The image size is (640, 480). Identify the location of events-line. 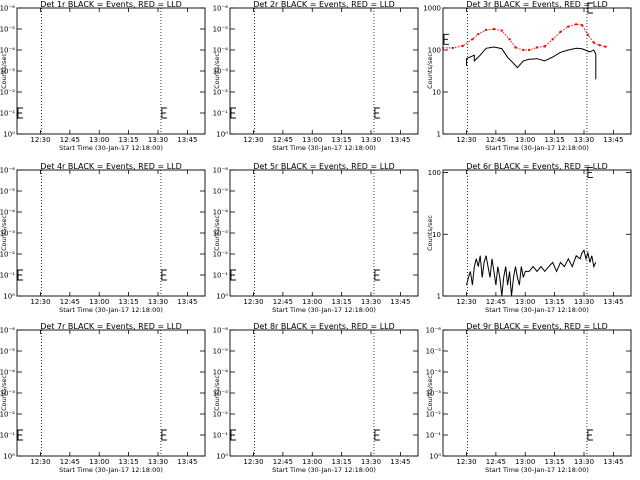
(531, 273).